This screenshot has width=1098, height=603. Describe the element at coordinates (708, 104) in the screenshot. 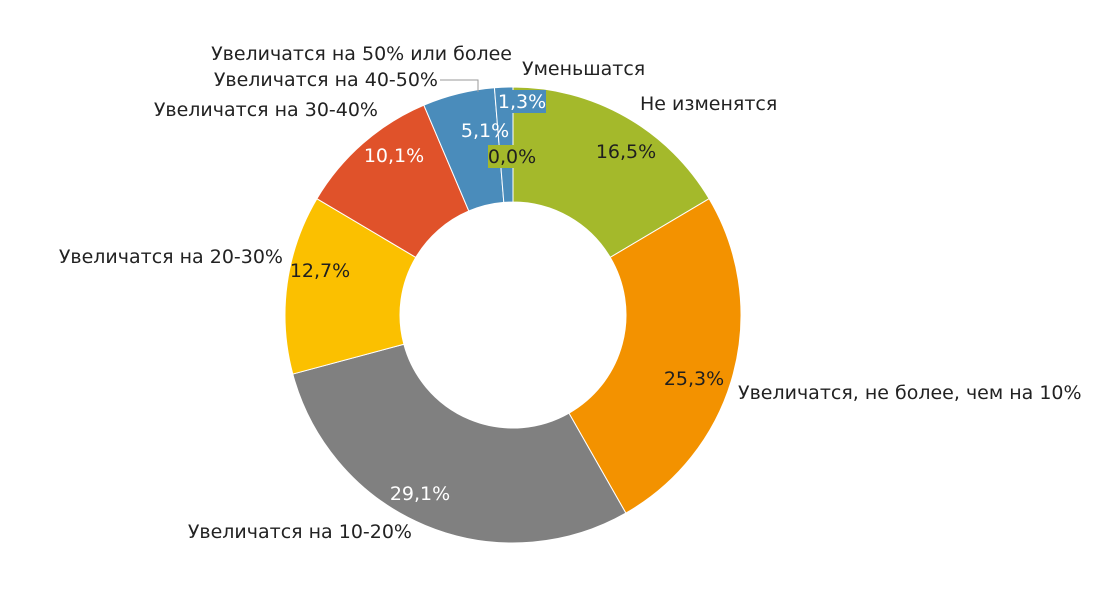

I see `category-label: Не изменятся` at that location.